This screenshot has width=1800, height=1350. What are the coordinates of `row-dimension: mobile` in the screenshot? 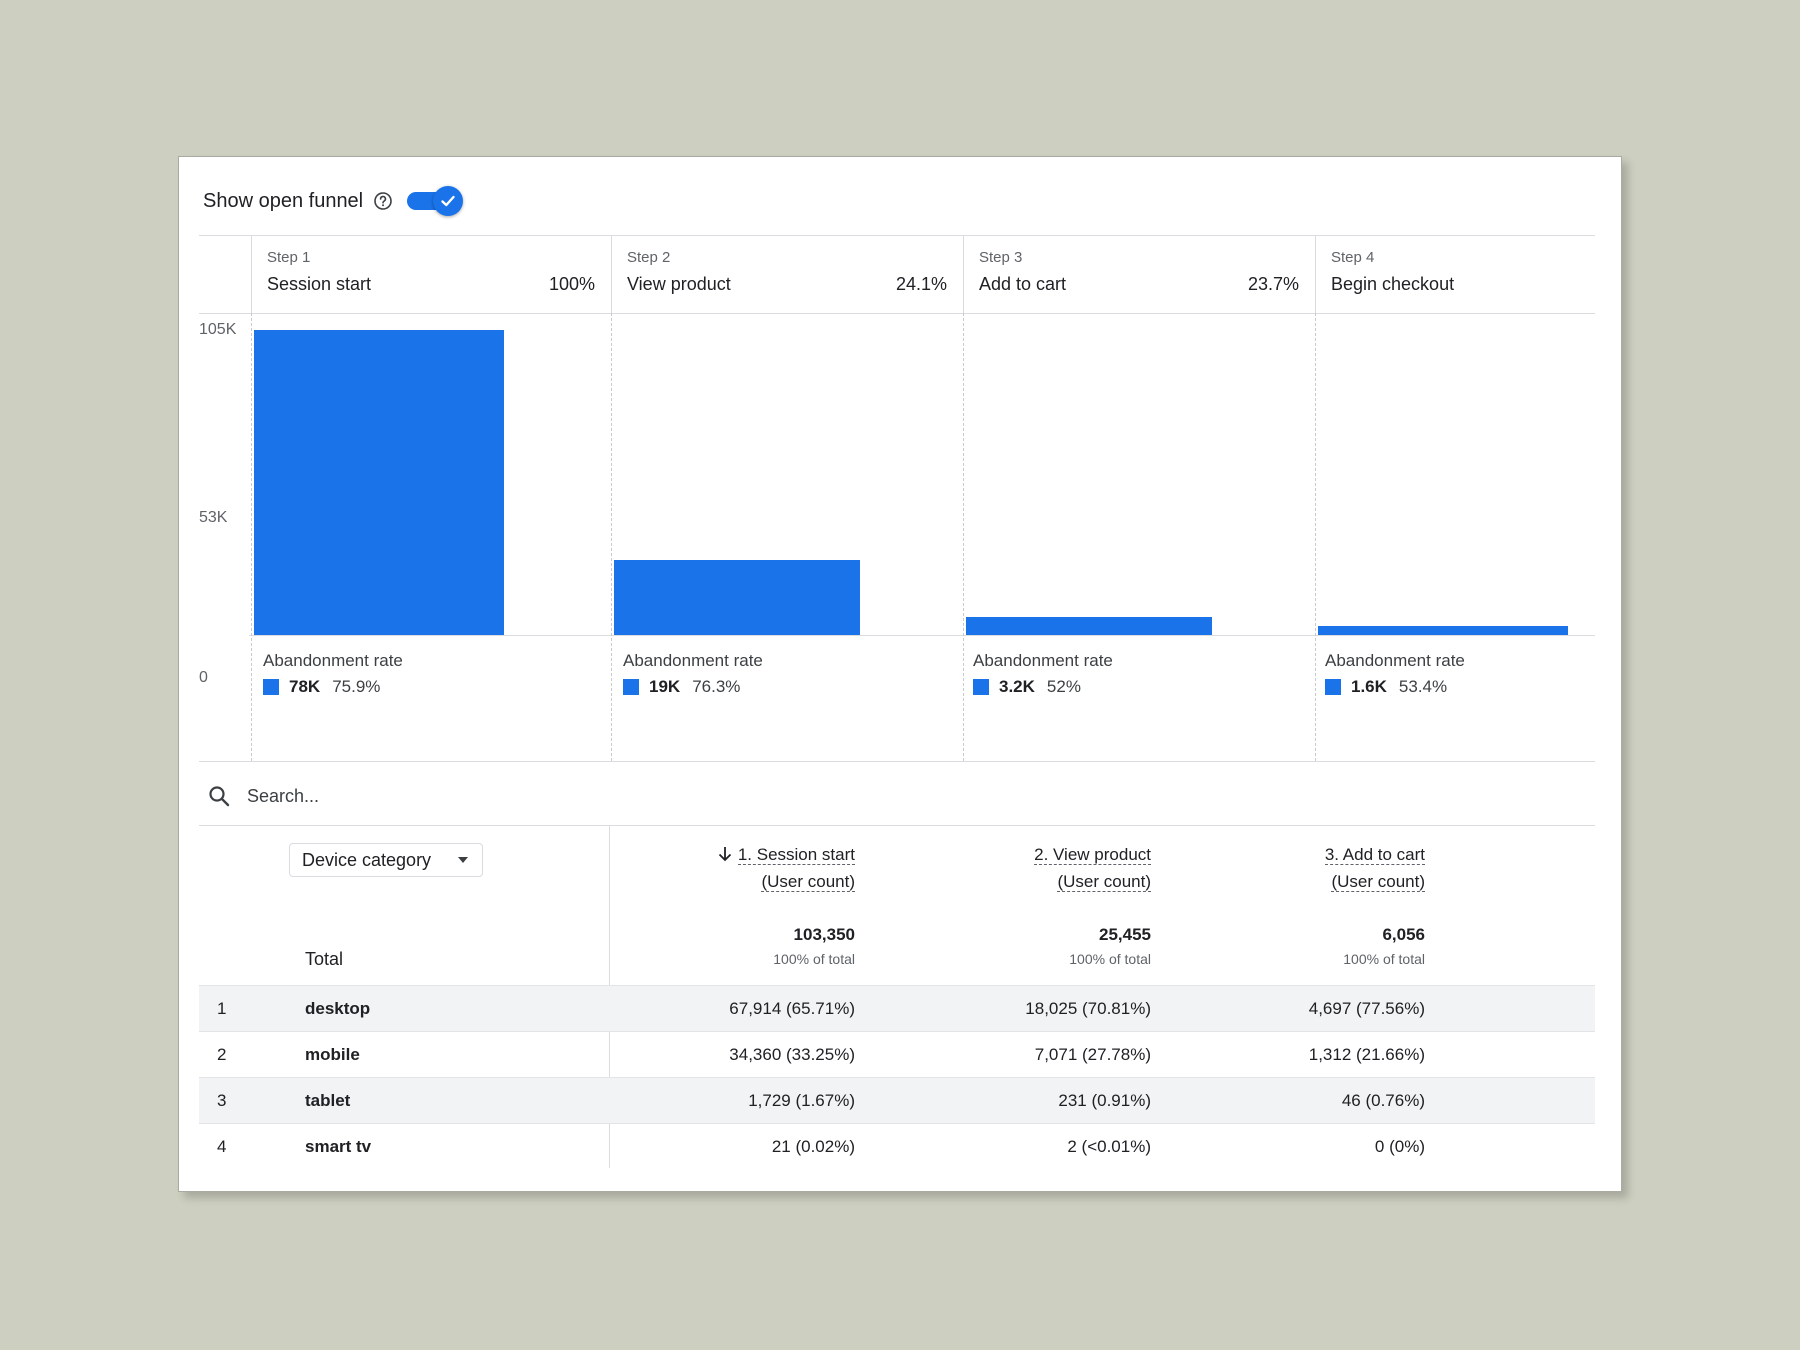 It's located at (332, 1054).